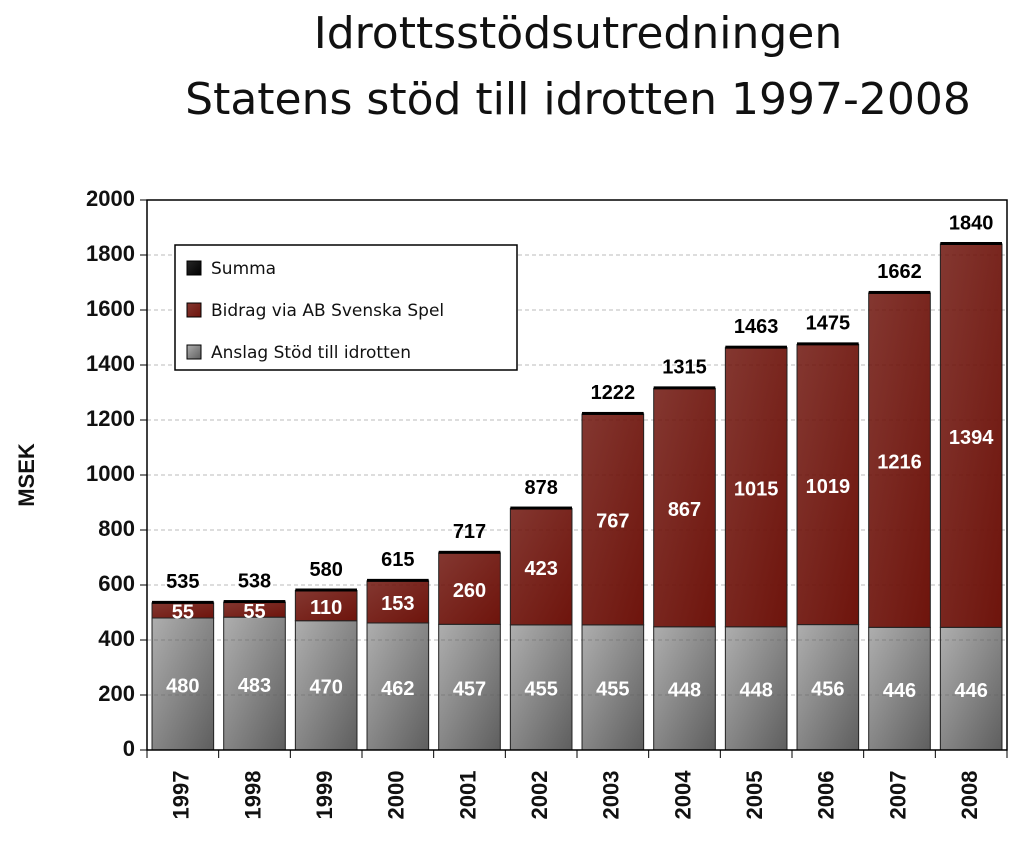  I want to click on data-label: 153, so click(397, 604).